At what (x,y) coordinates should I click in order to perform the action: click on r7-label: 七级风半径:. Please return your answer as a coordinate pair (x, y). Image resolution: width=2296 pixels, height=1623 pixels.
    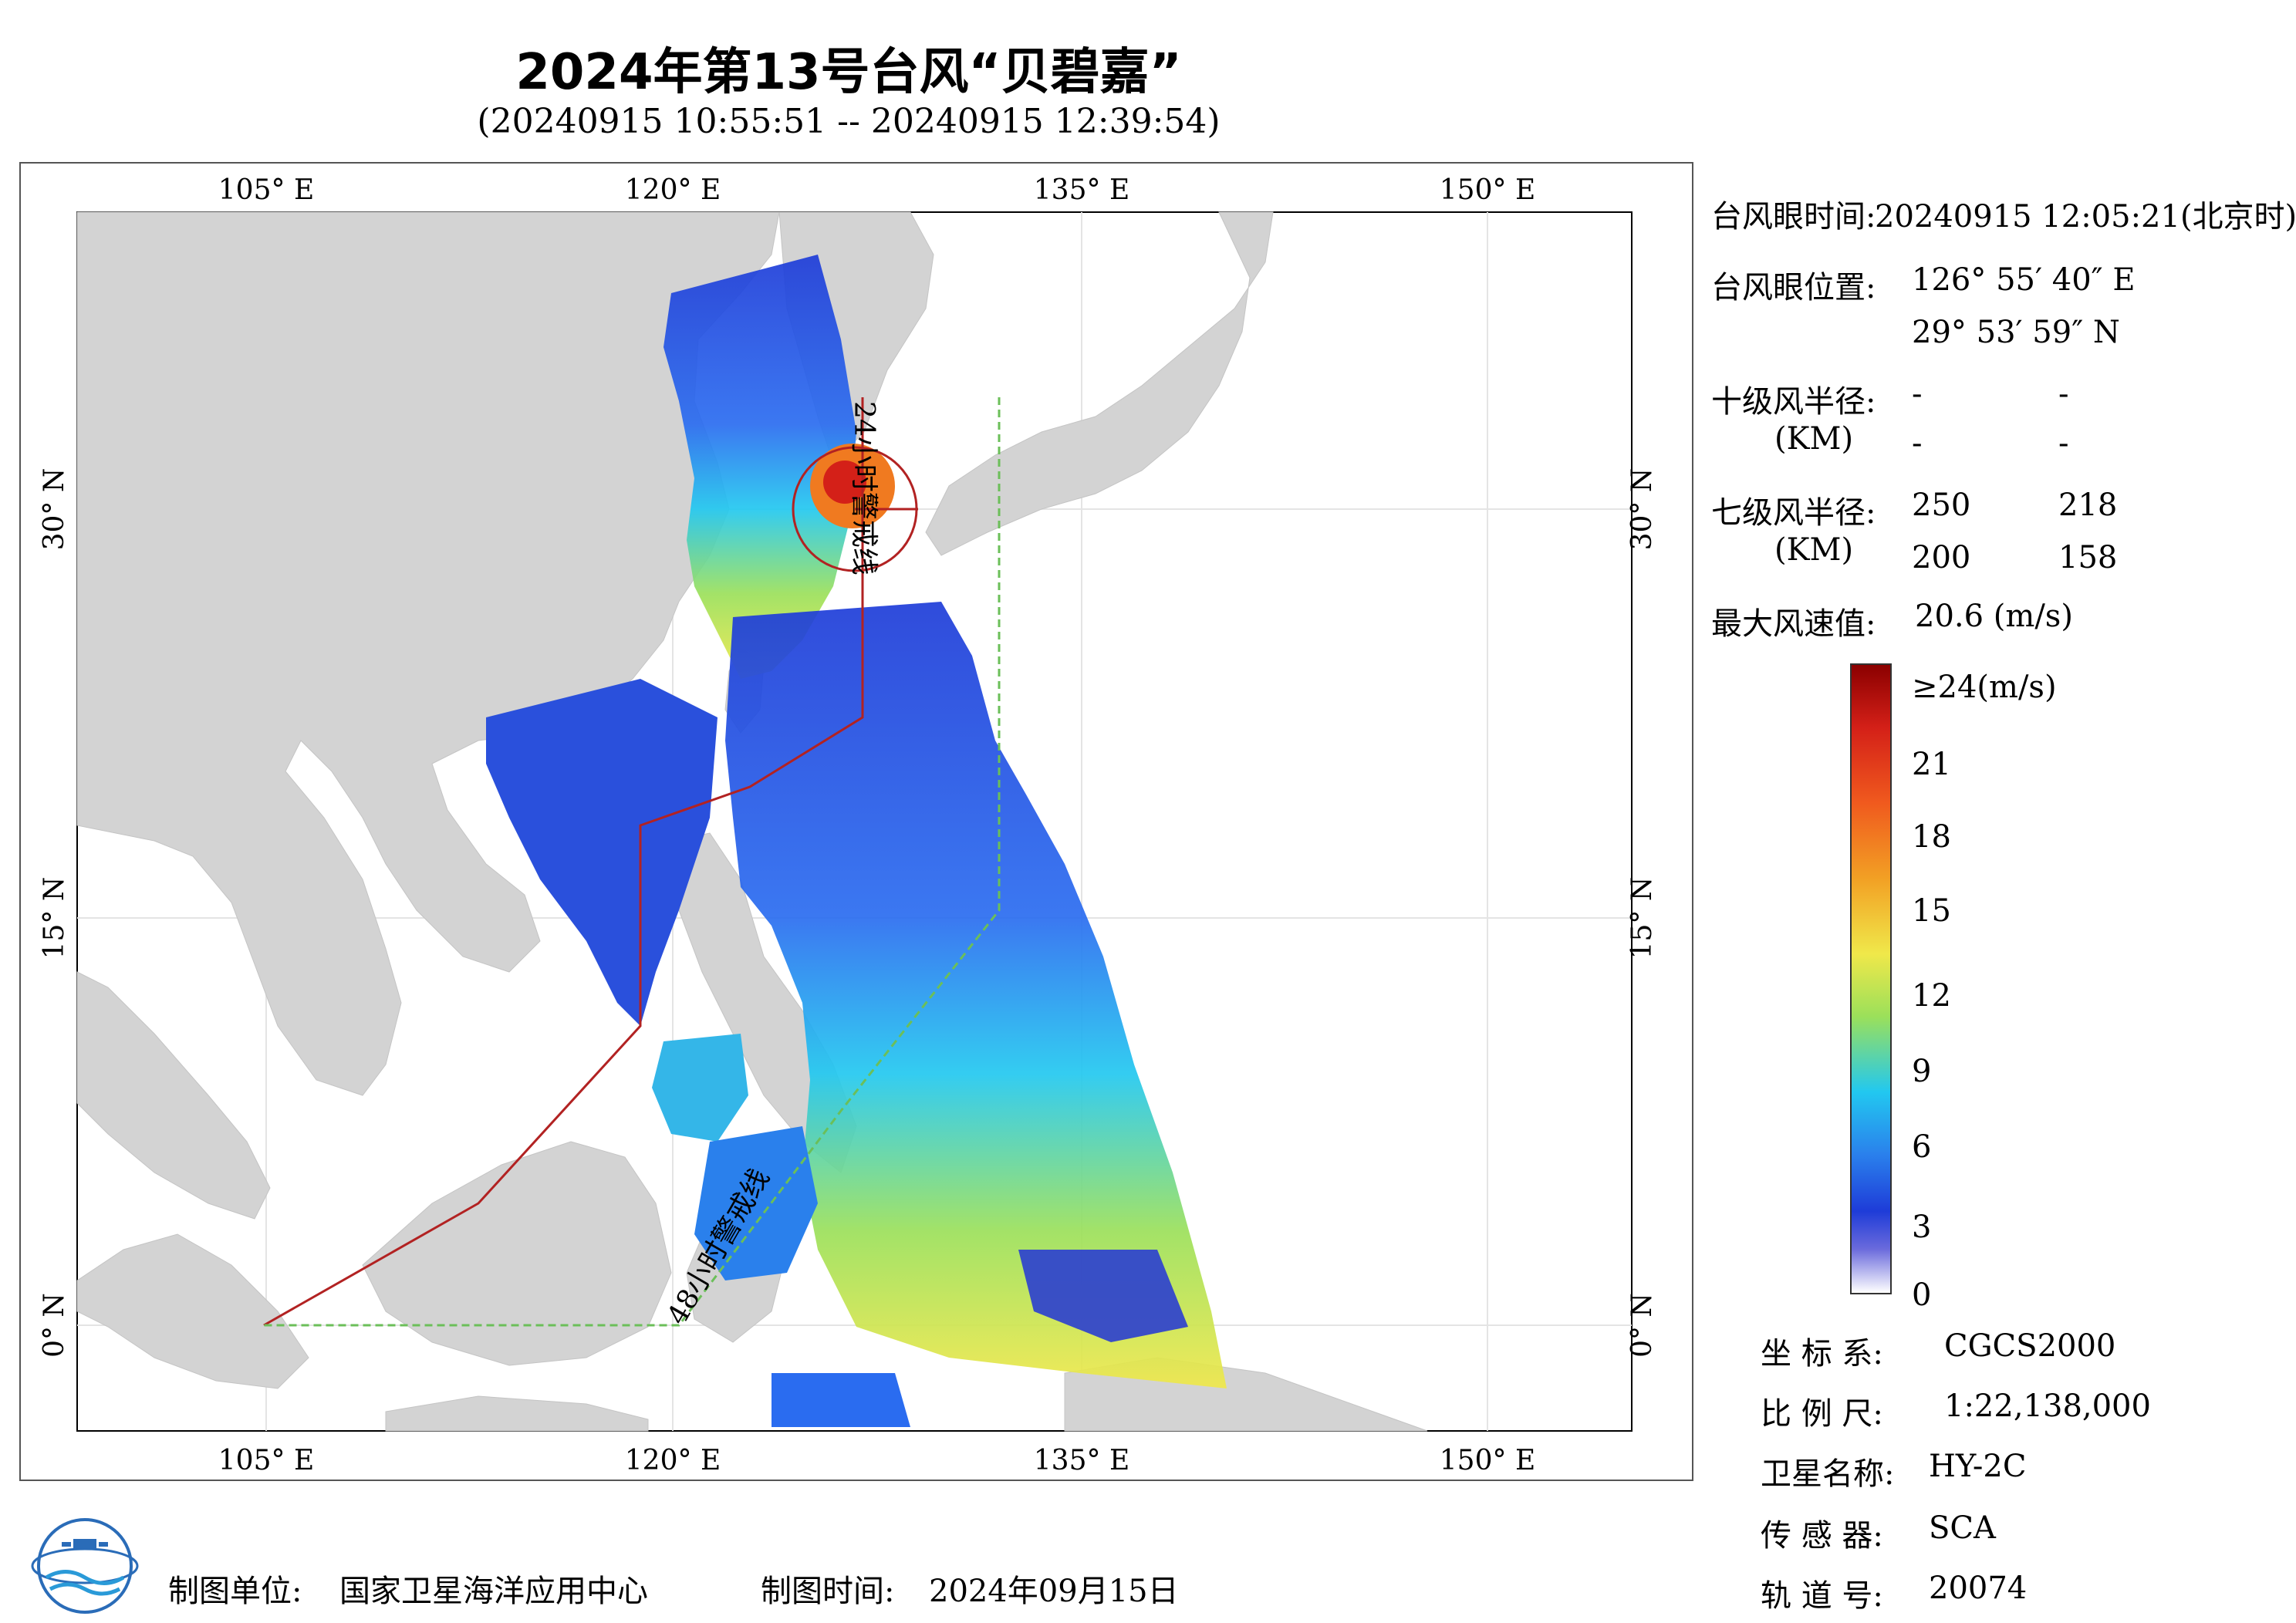
    Looking at the image, I should click on (1793, 513).